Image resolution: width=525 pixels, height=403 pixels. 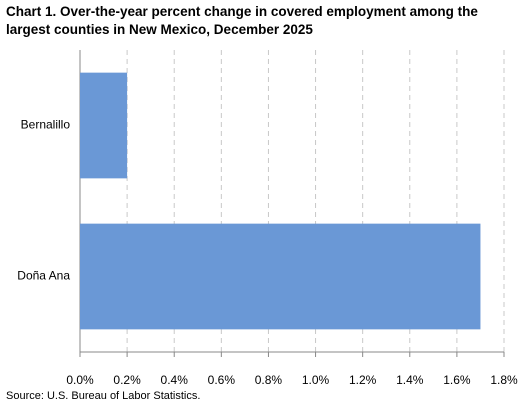 I want to click on x-tick-label: 1.6%, so click(x=457, y=380).